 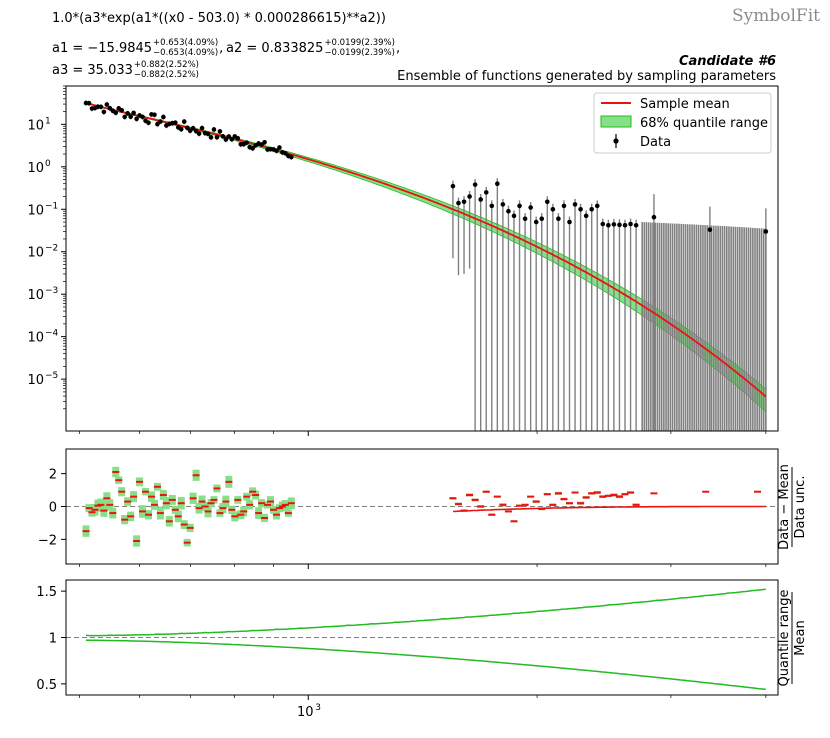 What do you see at coordinates (47, 540) in the screenshot?
I see `y-tick-label: −2` at bounding box center [47, 540].